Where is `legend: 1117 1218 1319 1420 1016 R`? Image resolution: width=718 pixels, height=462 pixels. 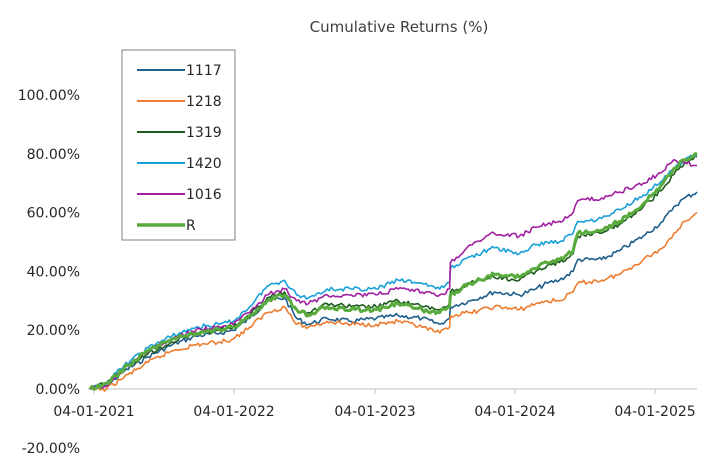
legend: 1117 1218 1319 1420 1016 R is located at coordinates (178, 145).